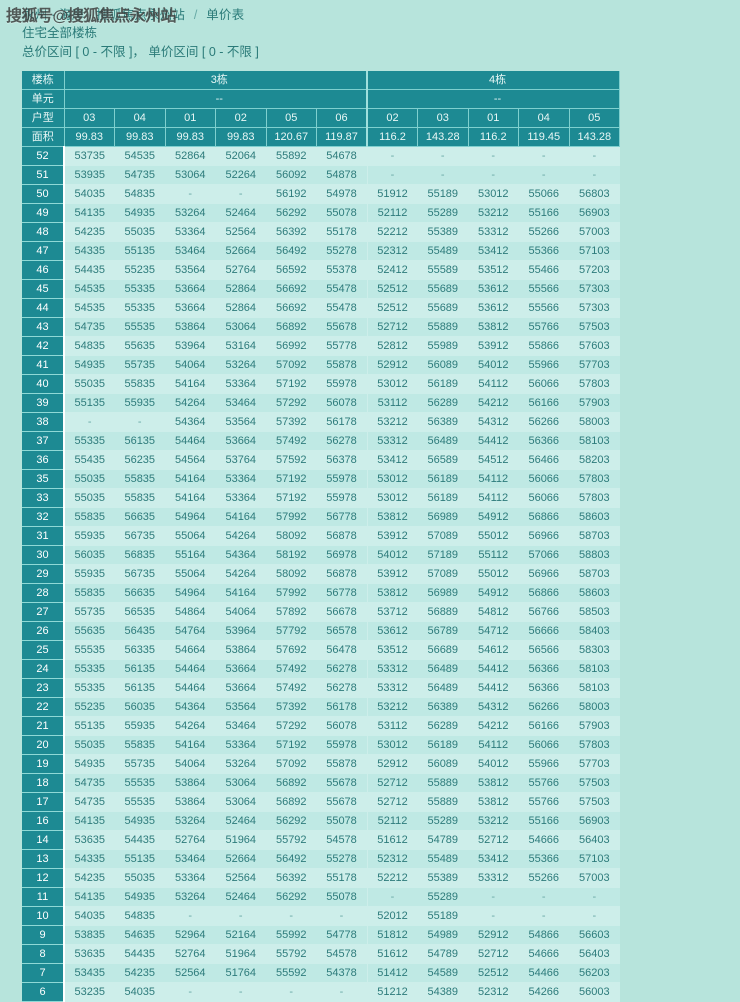  Describe the element at coordinates (190, 783) in the screenshot. I see `price-cell: 53864` at that location.